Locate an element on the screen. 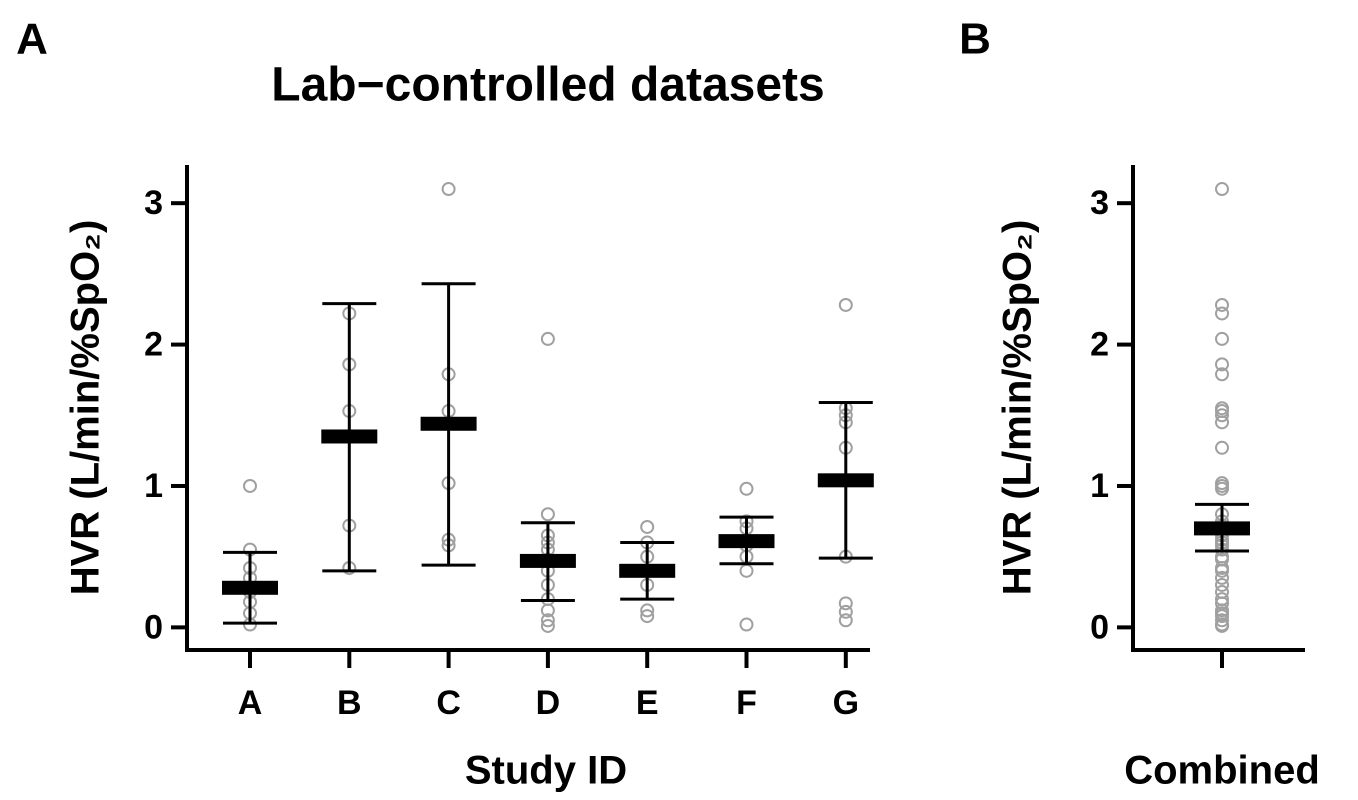 The height and width of the screenshot is (800, 1358). x-tick-label: D is located at coordinates (548, 703).